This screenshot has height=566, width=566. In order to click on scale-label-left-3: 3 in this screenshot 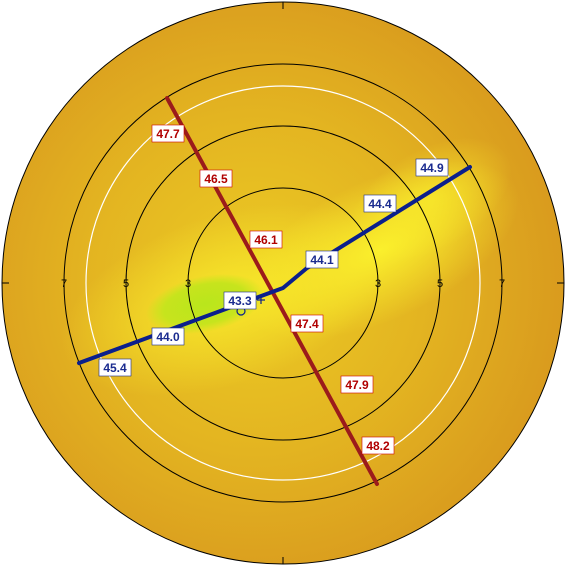, I will do `click(188, 284)`.